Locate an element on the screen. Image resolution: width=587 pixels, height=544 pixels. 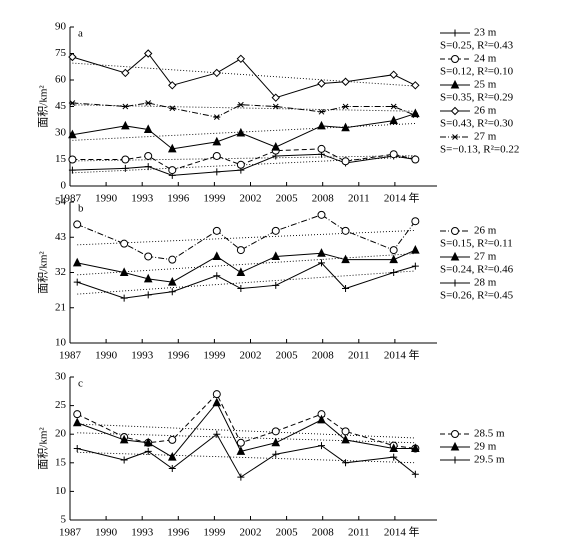
series-line is located at coordinates (246, 237).